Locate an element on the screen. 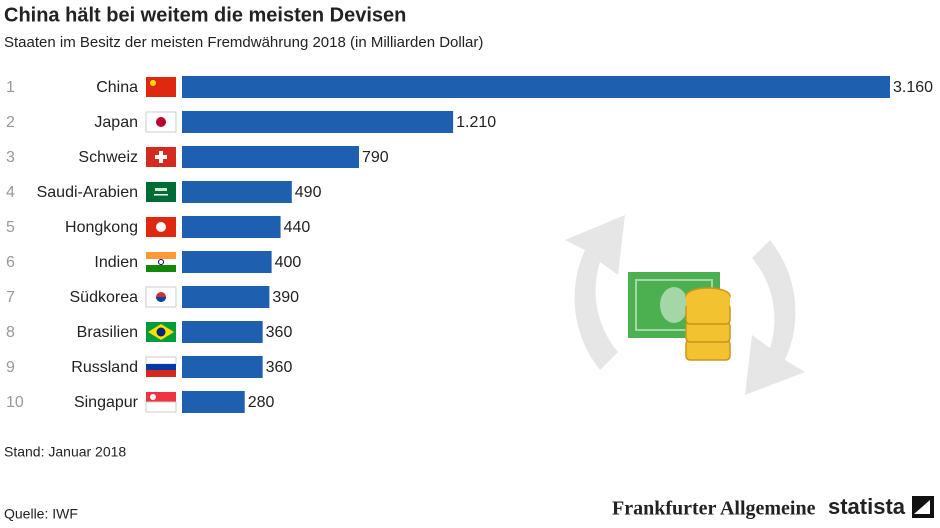  value-label: 1.210 is located at coordinates (476, 122).